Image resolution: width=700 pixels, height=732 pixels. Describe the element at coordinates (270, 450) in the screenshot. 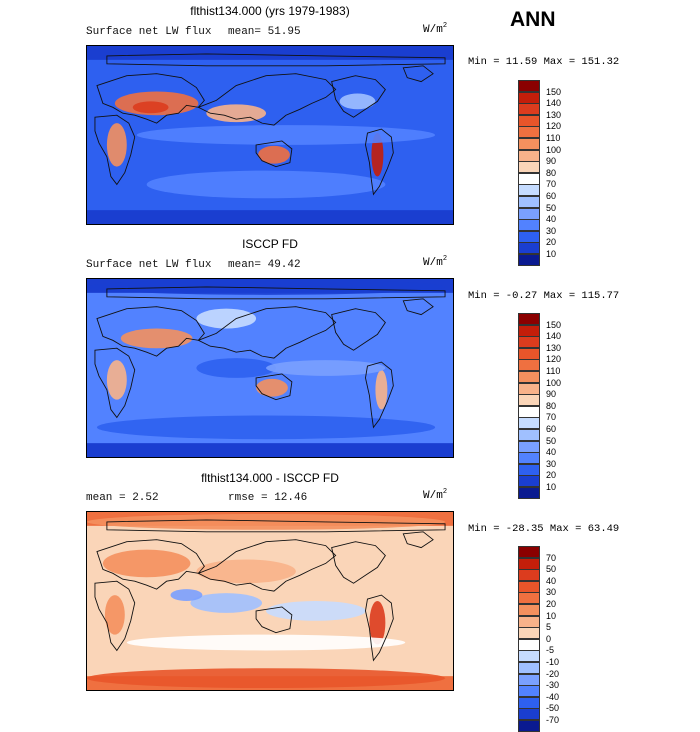

I see `map-polar-band` at that location.